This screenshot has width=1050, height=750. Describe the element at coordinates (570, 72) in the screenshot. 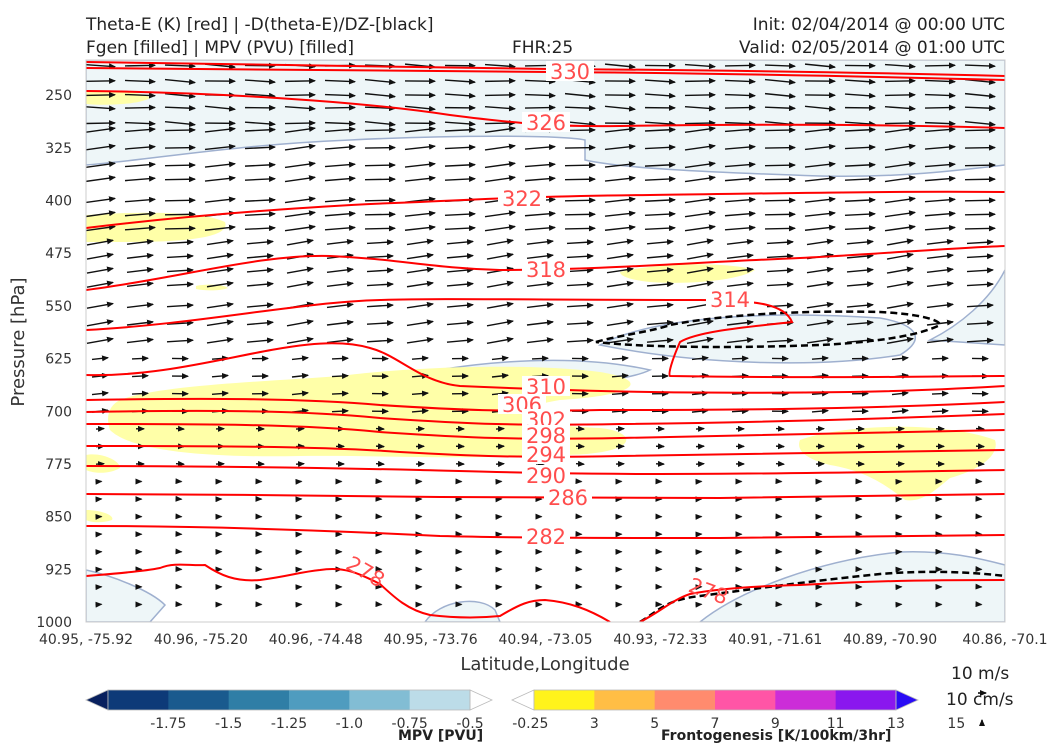

I see `theta-e-label: 330` at that location.